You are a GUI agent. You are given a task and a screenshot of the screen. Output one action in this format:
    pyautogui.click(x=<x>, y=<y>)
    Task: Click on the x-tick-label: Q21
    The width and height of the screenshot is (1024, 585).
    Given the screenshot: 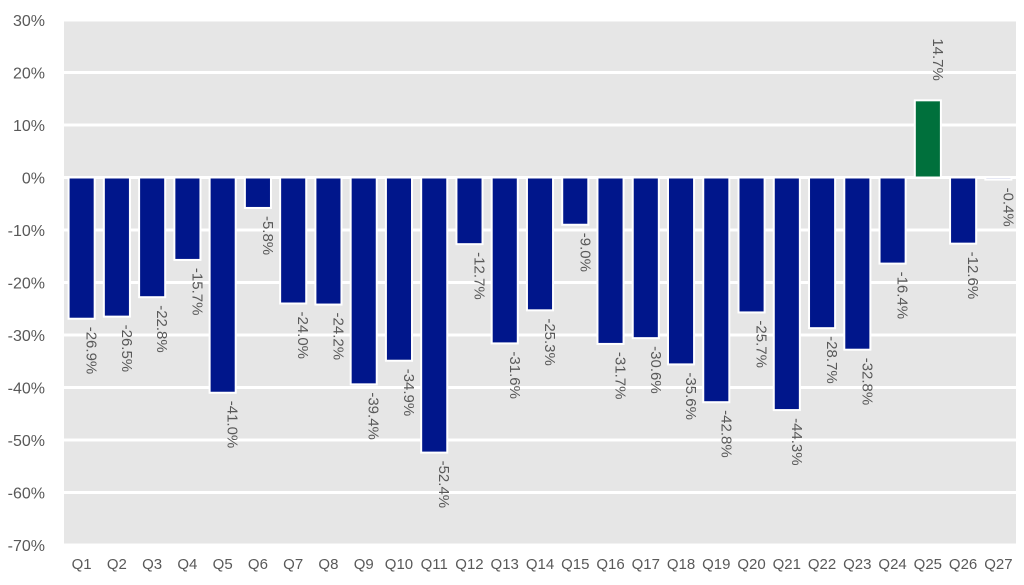 What is the action you would take?
    pyautogui.click(x=787, y=564)
    